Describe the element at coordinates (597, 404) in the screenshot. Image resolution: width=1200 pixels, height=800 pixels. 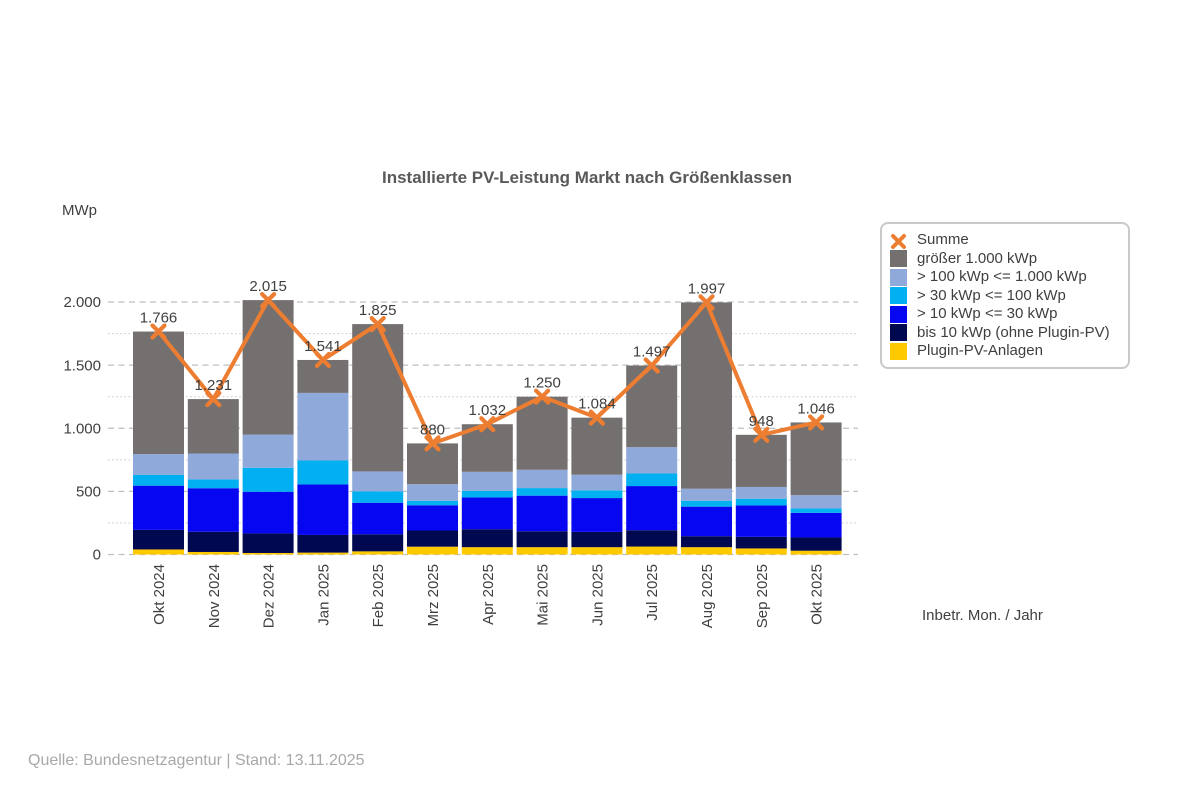
I see `bar-total-label: 1.084` at that location.